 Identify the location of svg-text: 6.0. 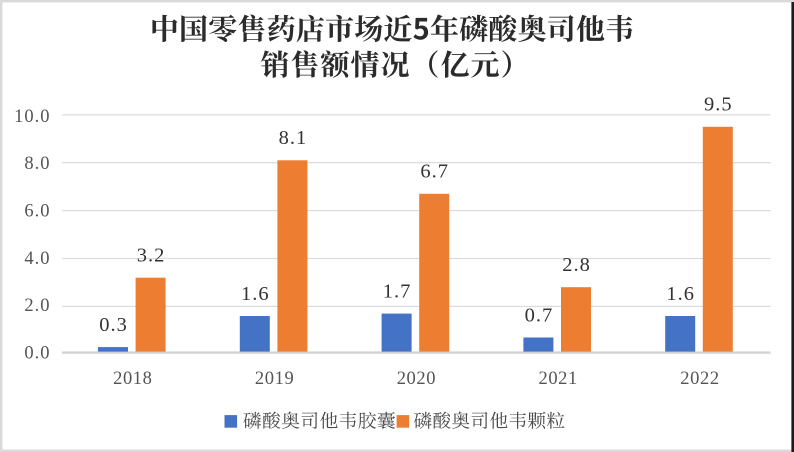
(37, 212).